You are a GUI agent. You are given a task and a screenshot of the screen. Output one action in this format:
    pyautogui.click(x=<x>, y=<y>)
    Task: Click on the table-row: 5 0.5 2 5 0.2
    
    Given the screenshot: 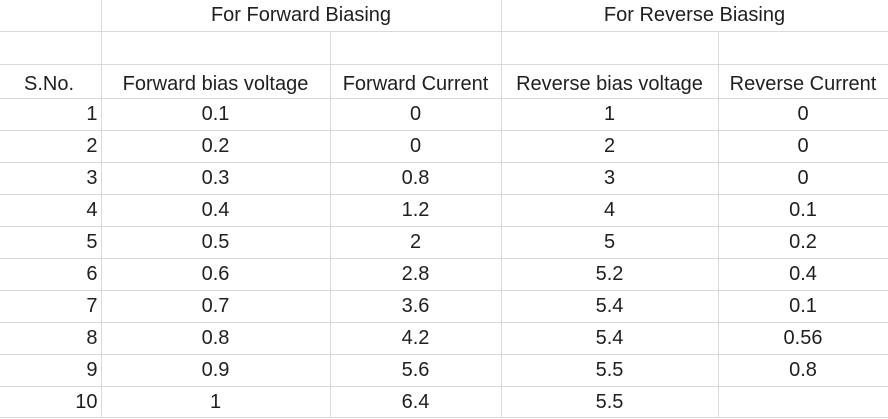 What is the action you would take?
    pyautogui.click(x=444, y=242)
    